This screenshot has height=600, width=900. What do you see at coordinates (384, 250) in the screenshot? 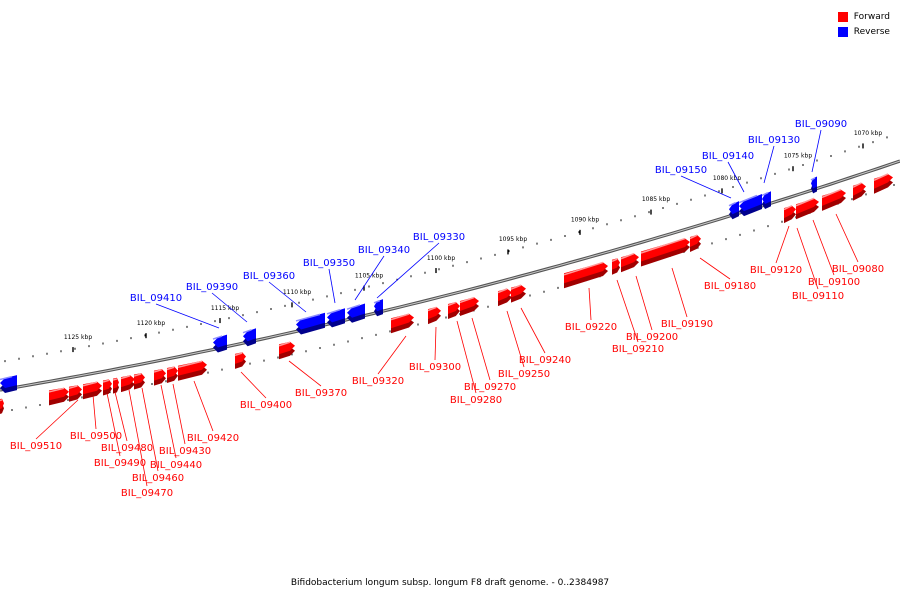
I see `gene-label-bil-09340: BIL_09340` at bounding box center [384, 250].